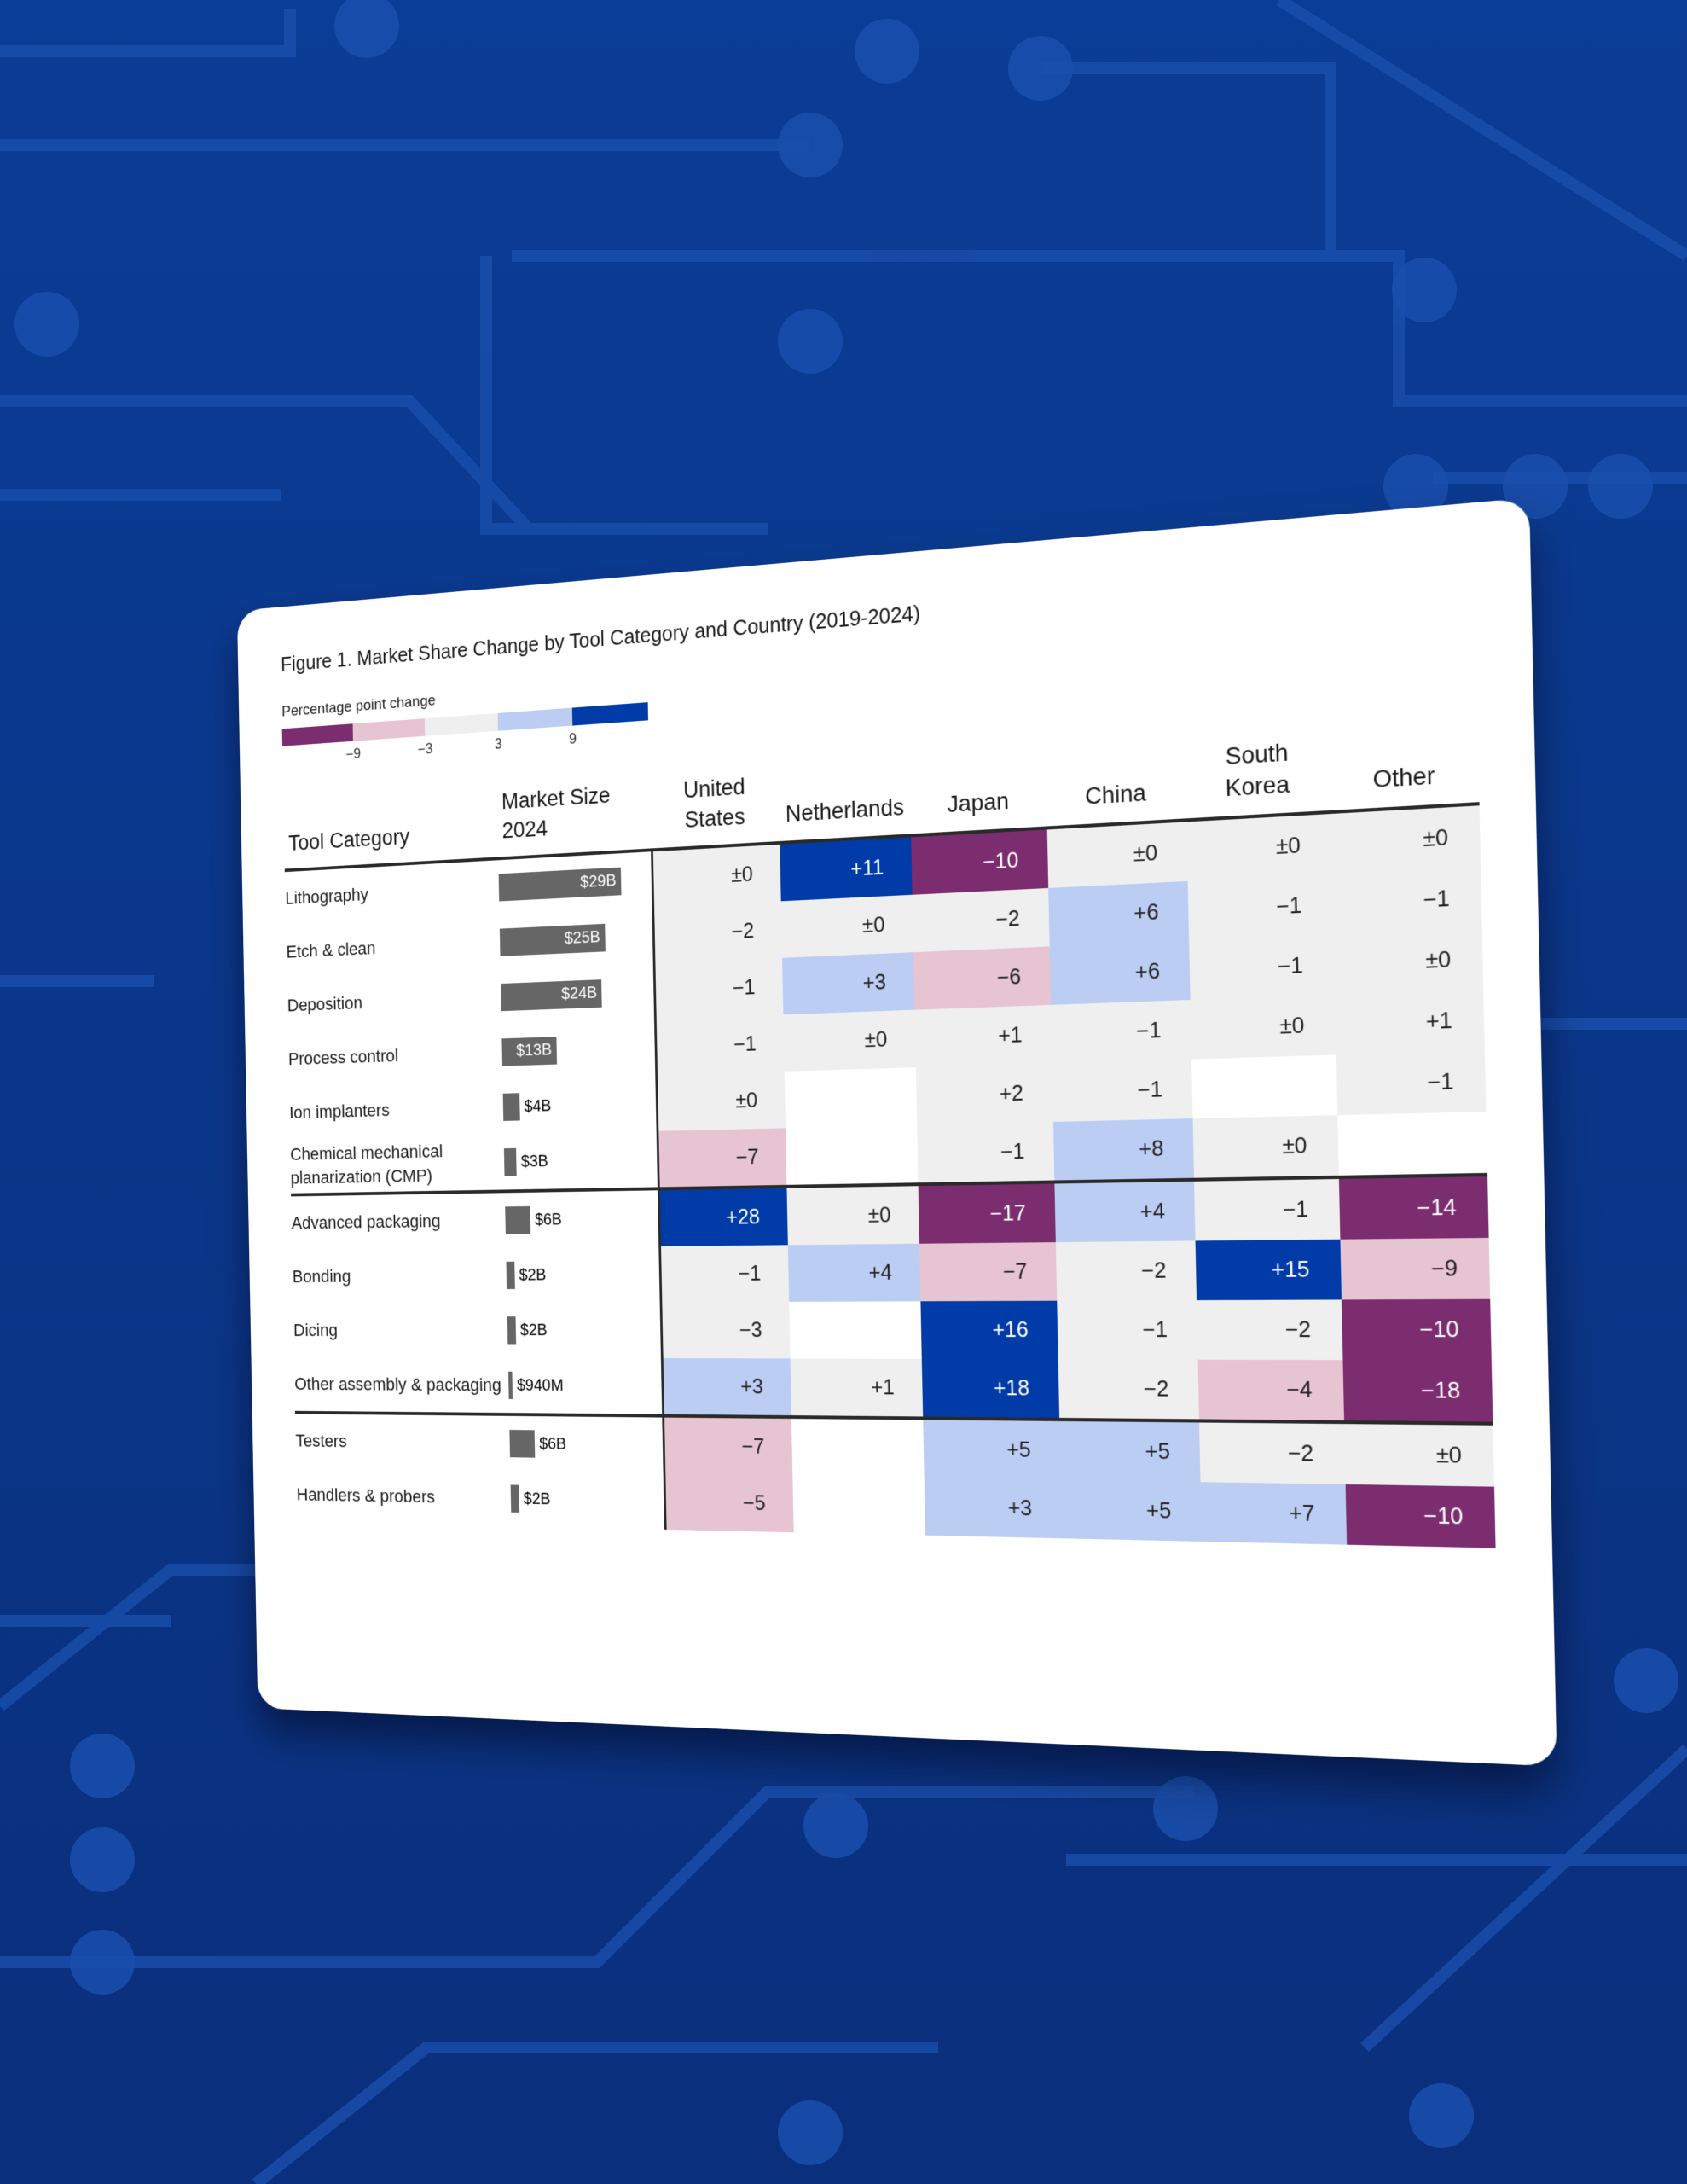 The height and width of the screenshot is (2184, 1687). Describe the element at coordinates (1268, 1270) in the screenshot. I see `heatmap-cell-south-korea: +15` at that location.